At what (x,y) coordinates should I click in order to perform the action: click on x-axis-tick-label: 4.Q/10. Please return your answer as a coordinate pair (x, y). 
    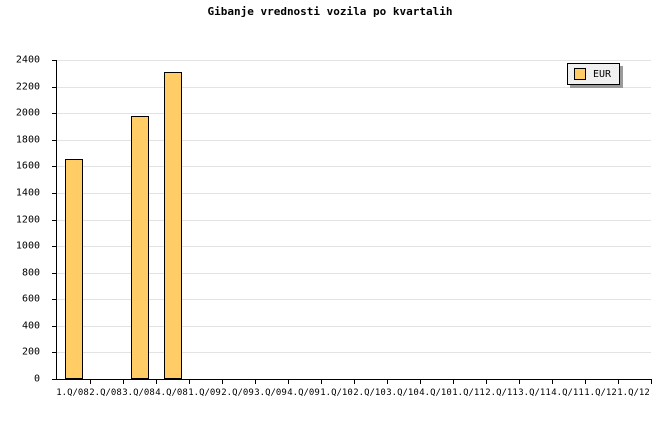
    Looking at the image, I should click on (435, 393).